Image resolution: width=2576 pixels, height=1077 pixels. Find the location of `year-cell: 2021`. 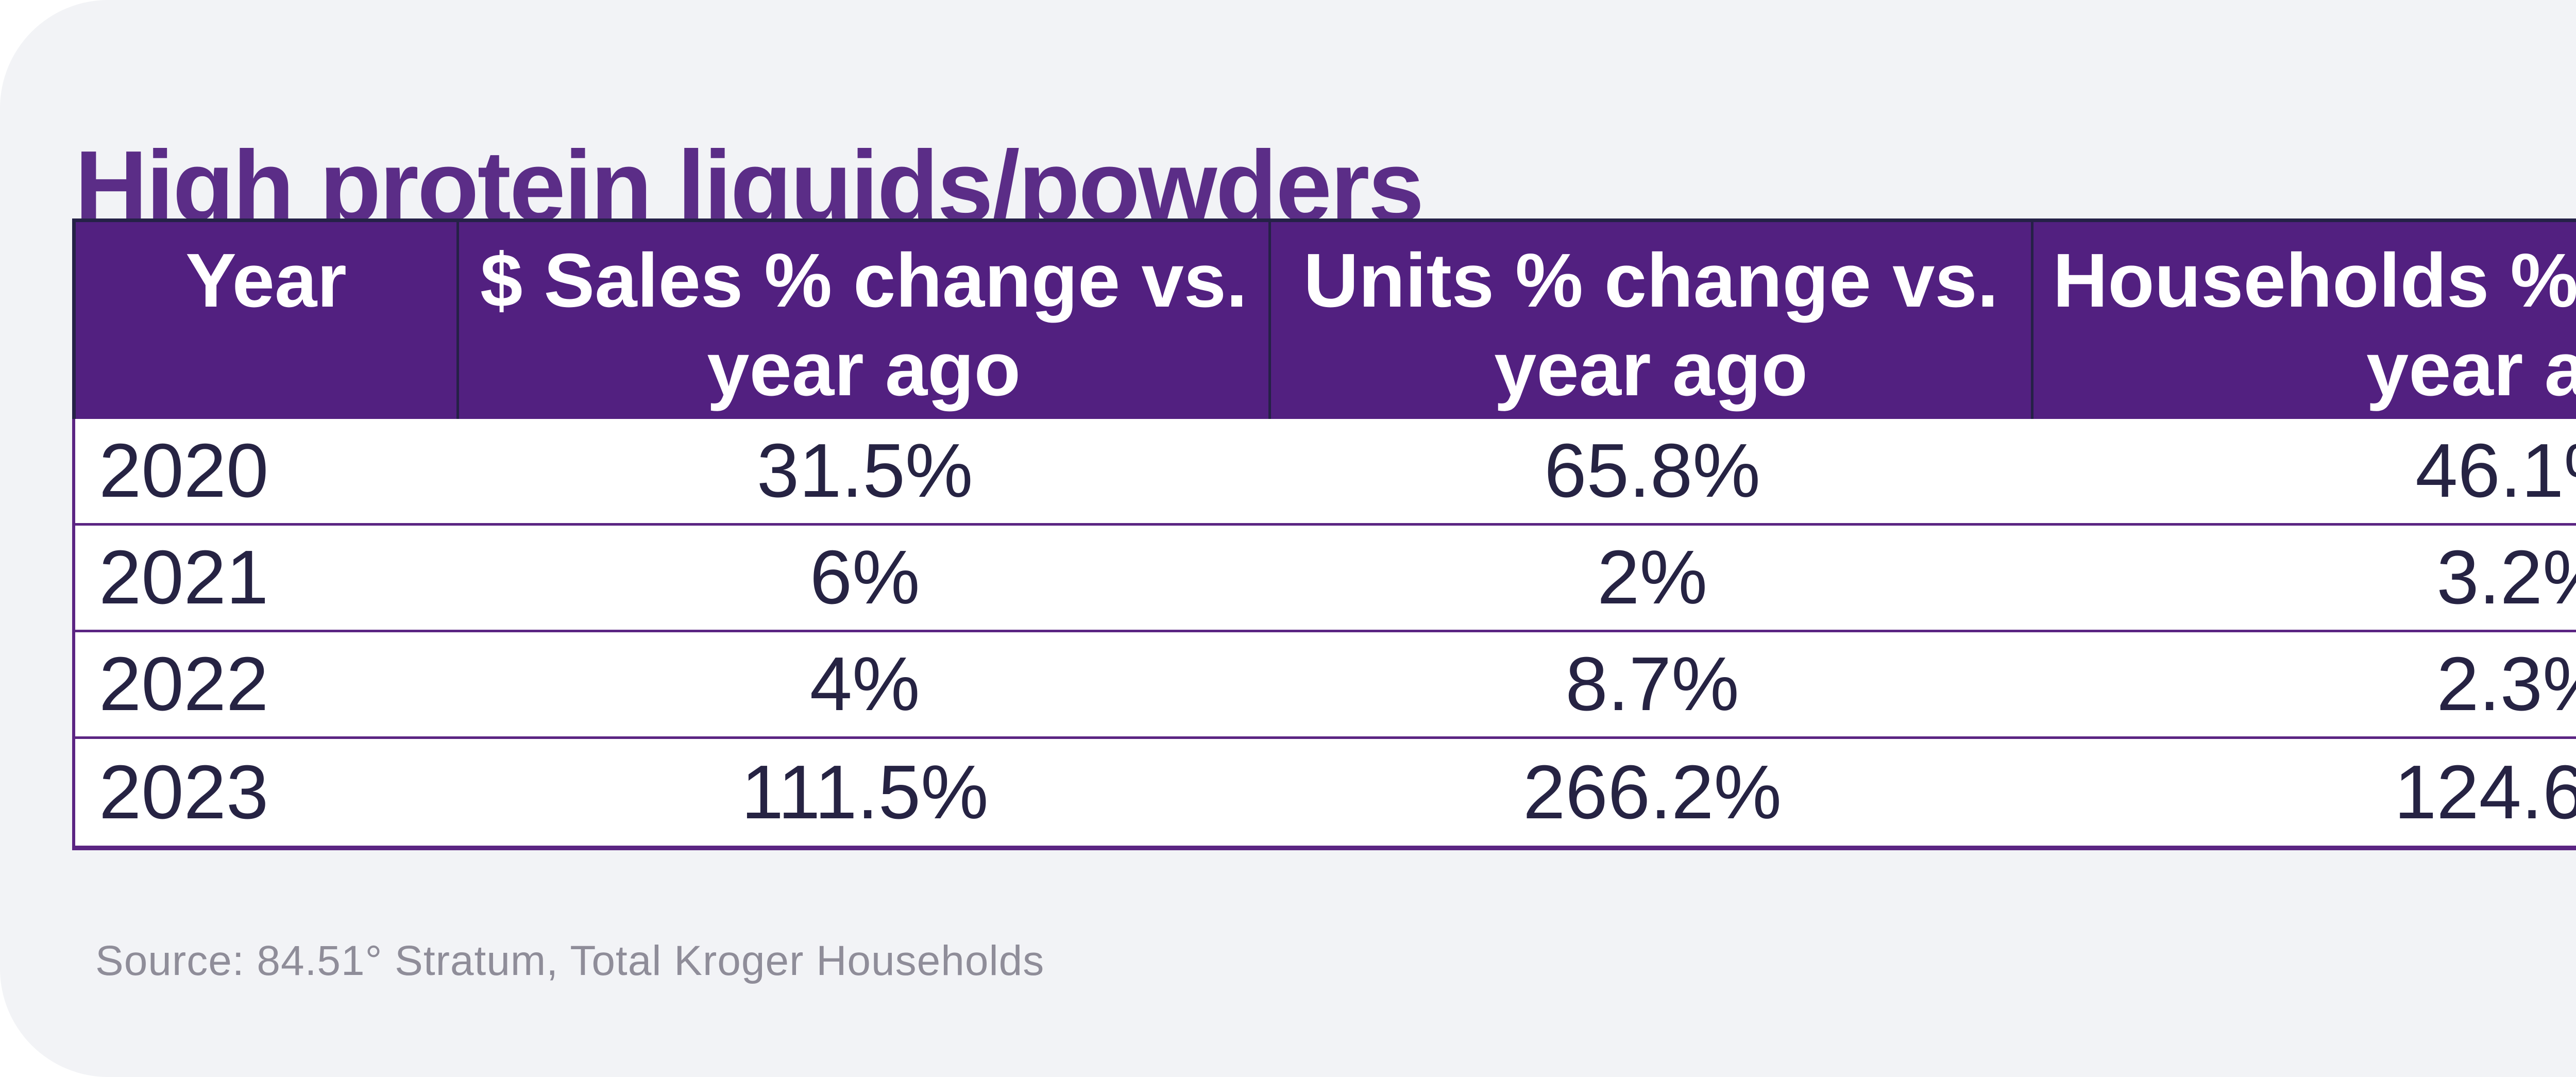

year-cell: 2021 is located at coordinates (184, 577).